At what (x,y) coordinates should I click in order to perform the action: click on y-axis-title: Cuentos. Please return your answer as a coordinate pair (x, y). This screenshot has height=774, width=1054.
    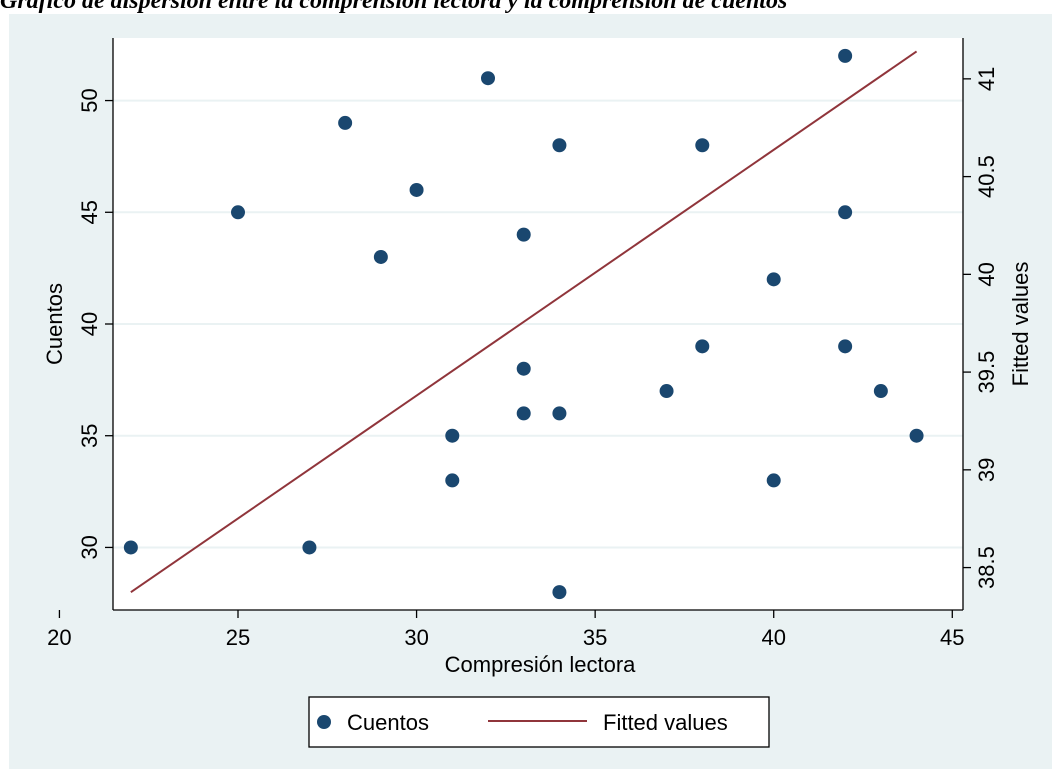
    Looking at the image, I should click on (54, 324).